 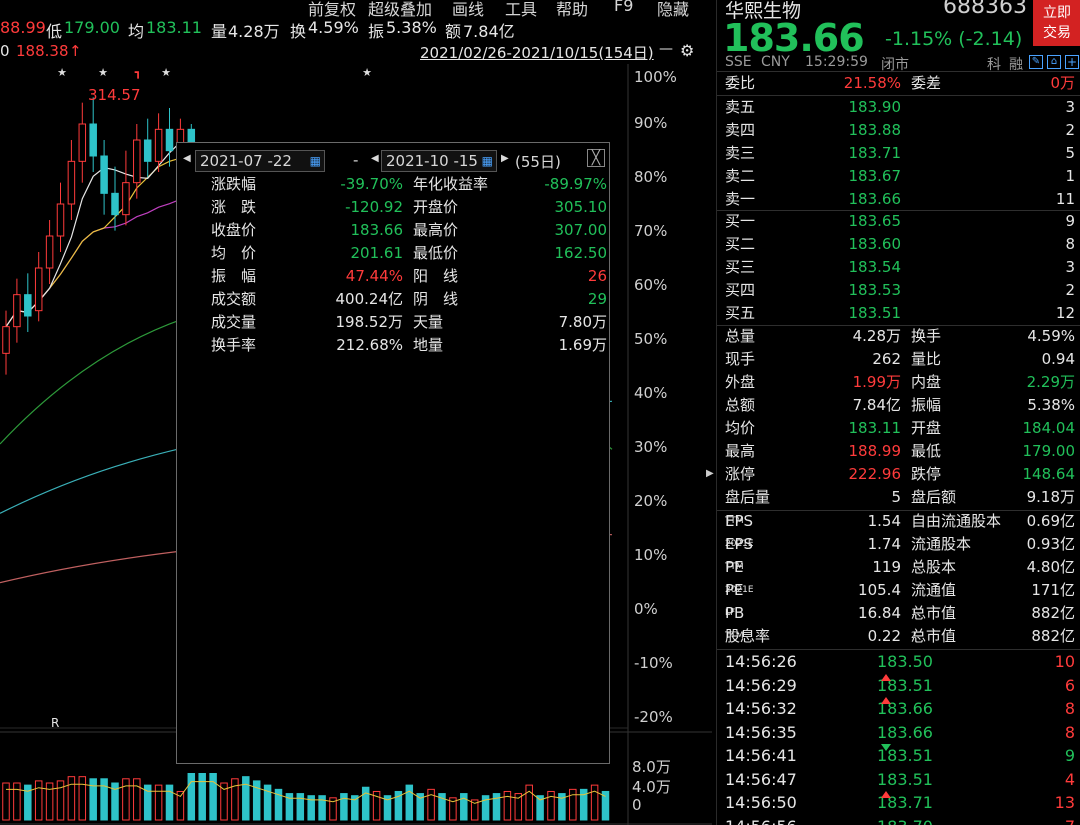 What do you see at coordinates (1069, 732) in the screenshot?
I see `tick-volume: 8` at bounding box center [1069, 732].